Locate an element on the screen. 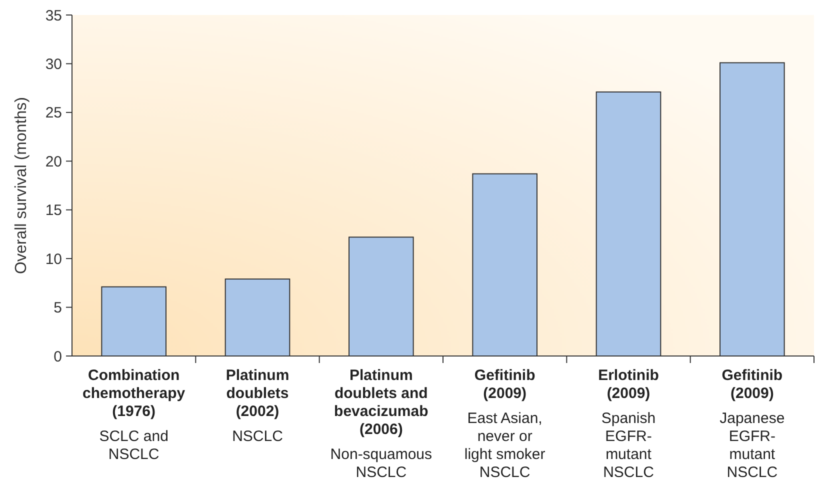  x-tick-label: Platinum doublets (2002) NSCLC is located at coordinates (258, 406).